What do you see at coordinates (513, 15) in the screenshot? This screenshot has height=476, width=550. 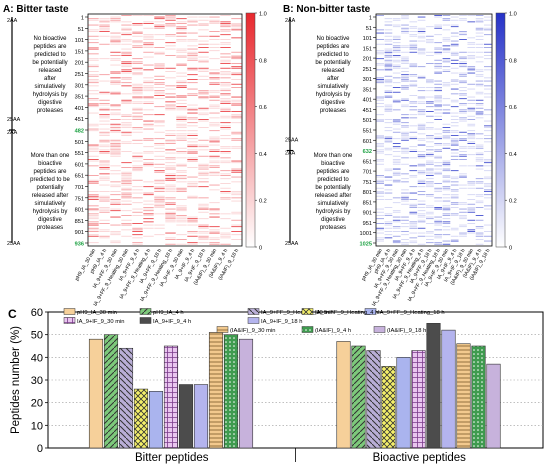 I see `colorbar-tick-label: 1.0` at bounding box center [513, 15].